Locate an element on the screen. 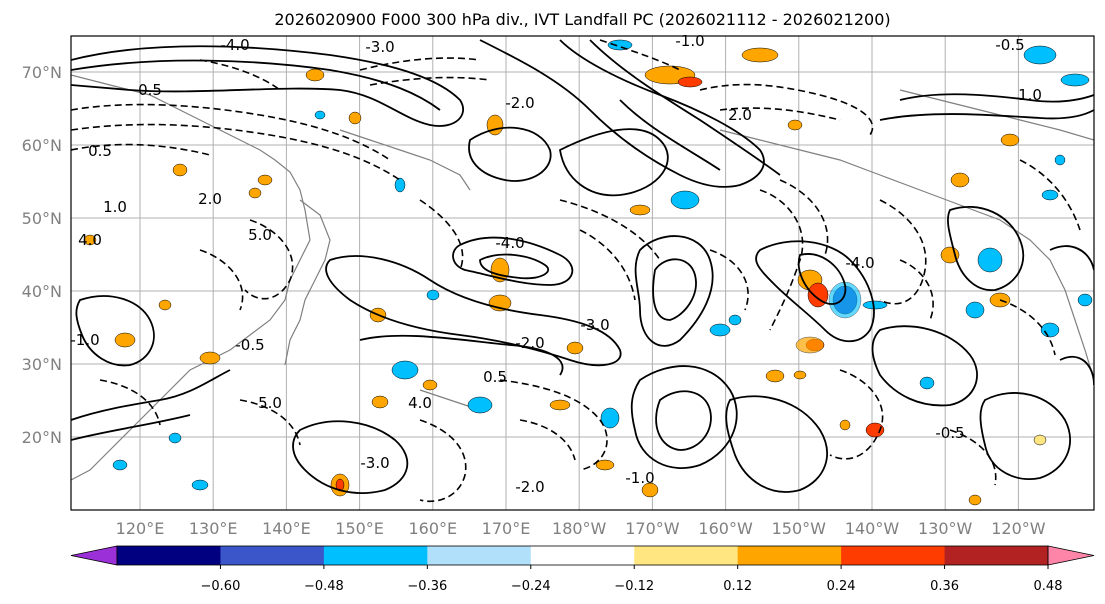  colorbar-extend-high is located at coordinates (1071, 555).